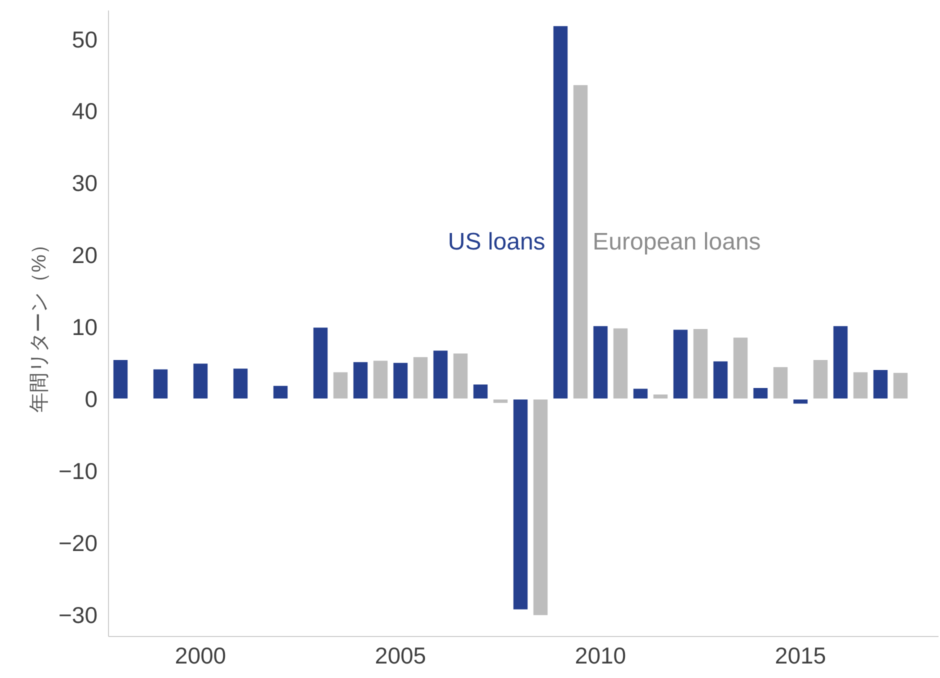 The height and width of the screenshot is (678, 940). I want to click on y-tick-label: −30, so click(78, 615).